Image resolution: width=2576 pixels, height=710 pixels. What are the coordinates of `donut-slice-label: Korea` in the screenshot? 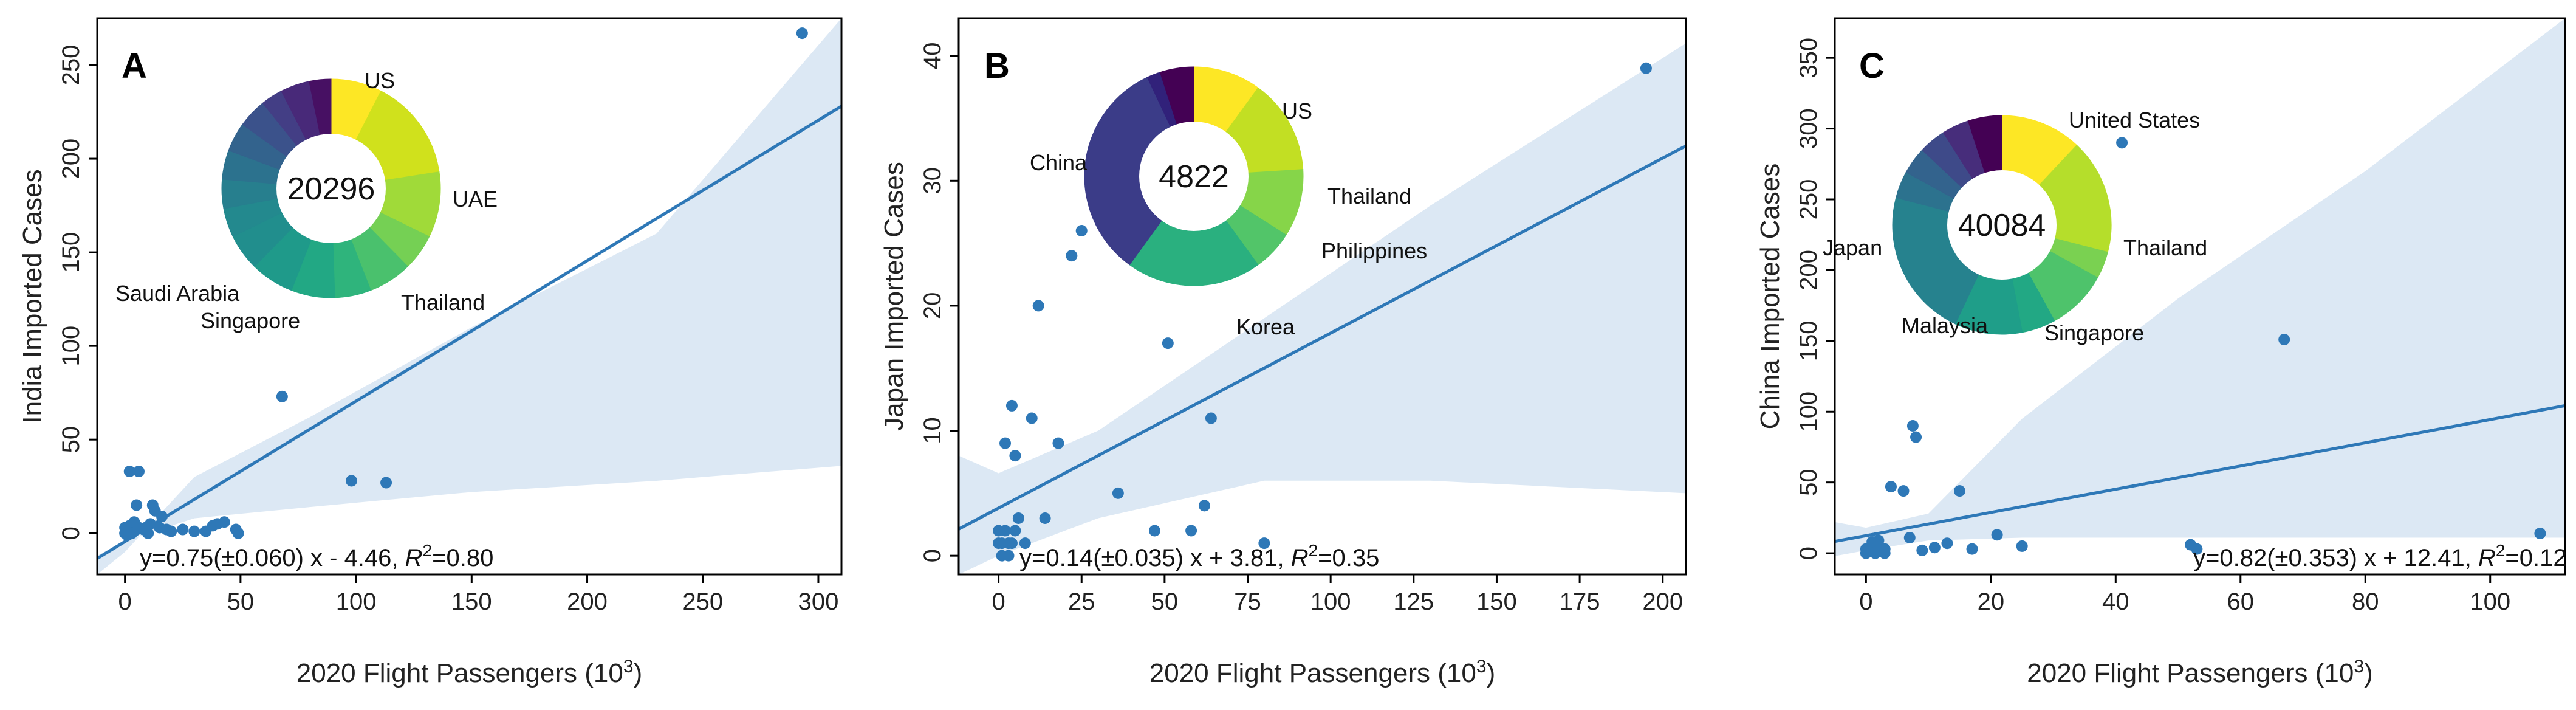 It's located at (1266, 326).